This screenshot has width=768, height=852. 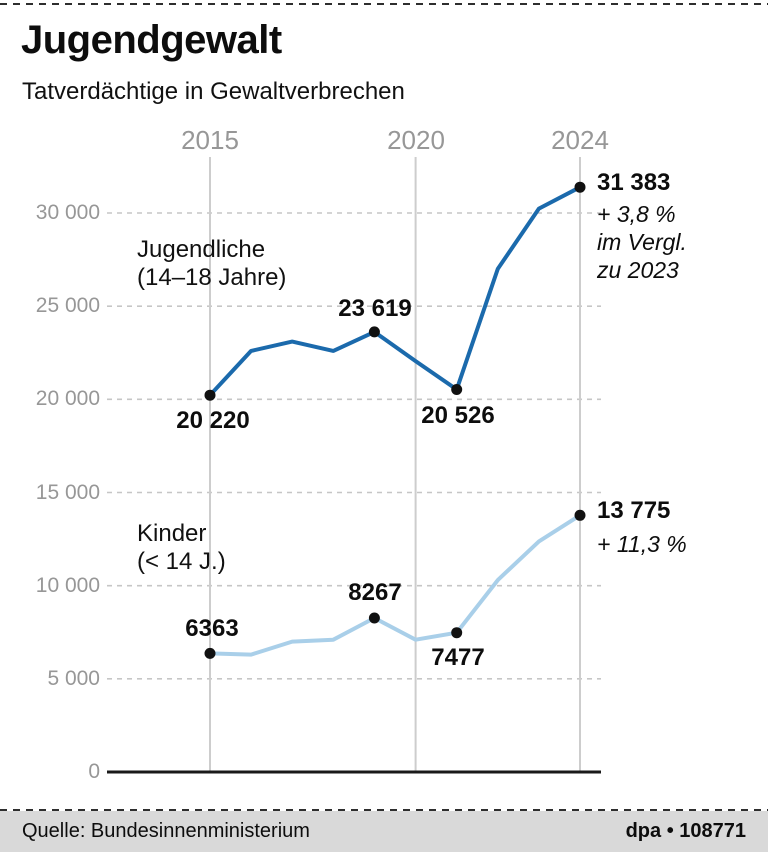 What do you see at coordinates (151, 40) in the screenshot?
I see `page-title: Jugendgewalt` at bounding box center [151, 40].